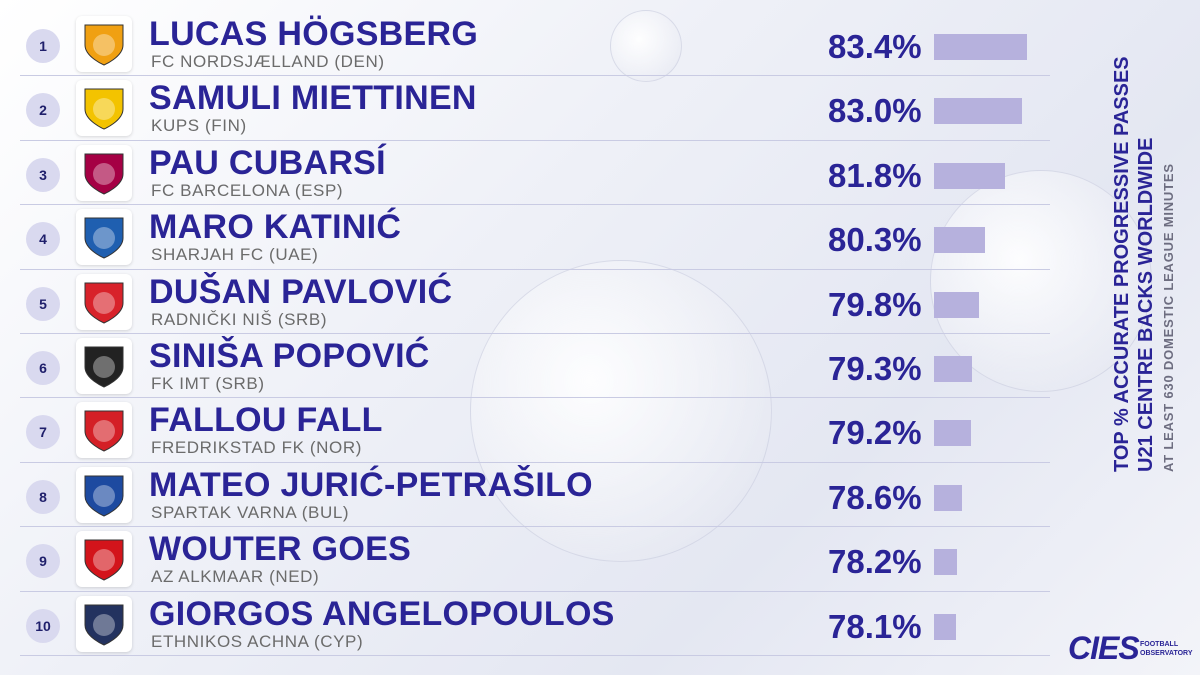  I want to click on cies-sub-line1: FOOTBALL, so click(1159, 644).